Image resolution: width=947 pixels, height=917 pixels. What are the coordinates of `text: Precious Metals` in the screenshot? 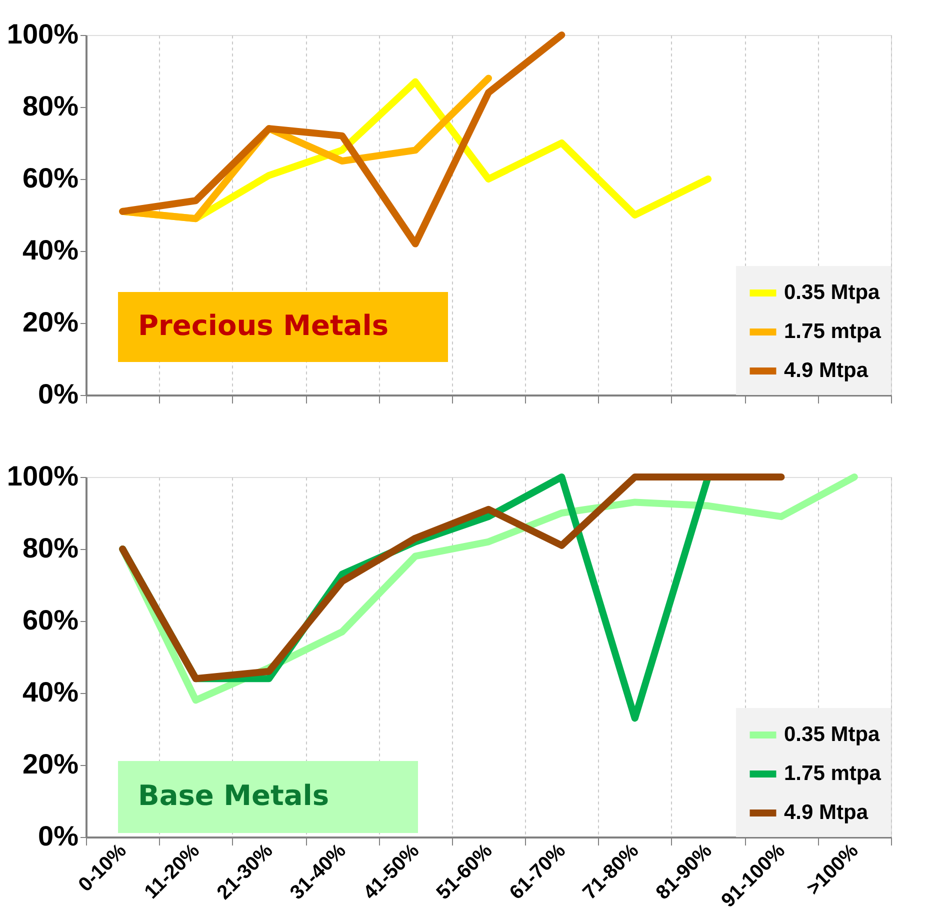 It's located at (263, 325).